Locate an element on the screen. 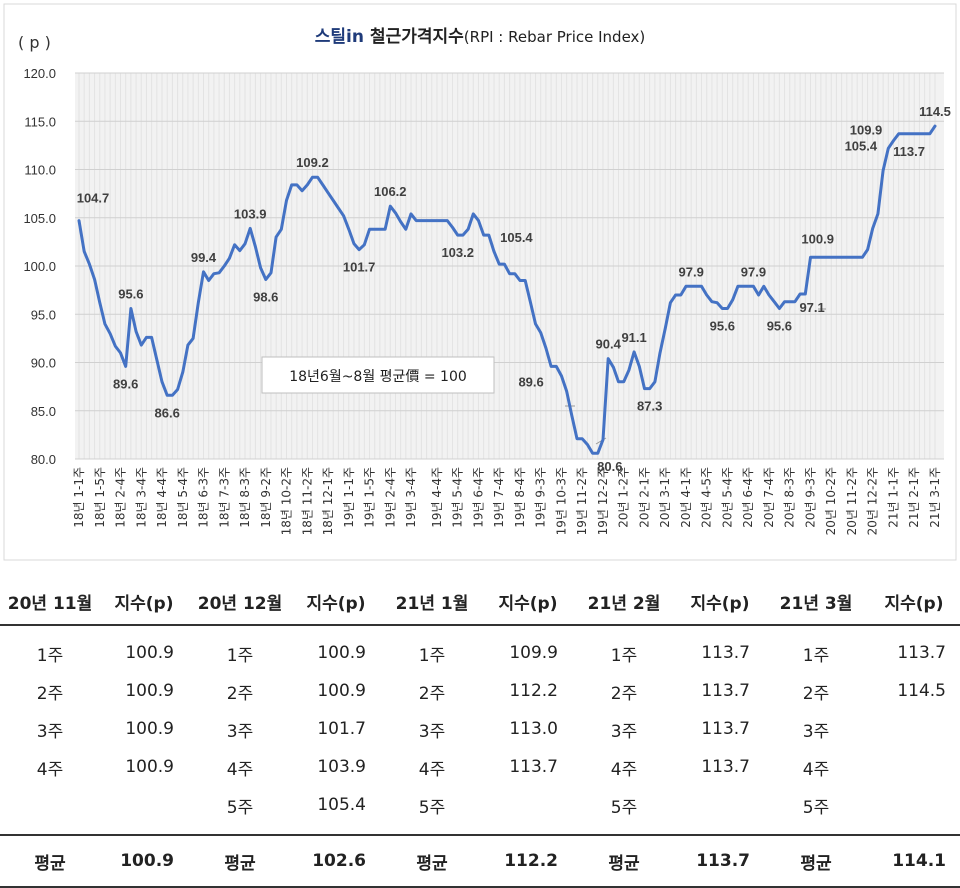 This screenshot has height=888, width=960. table-row: 1주 100.9 1주 100.9 1주 109.9 1주 113.7 1주 113.7 is located at coordinates (480, 648).